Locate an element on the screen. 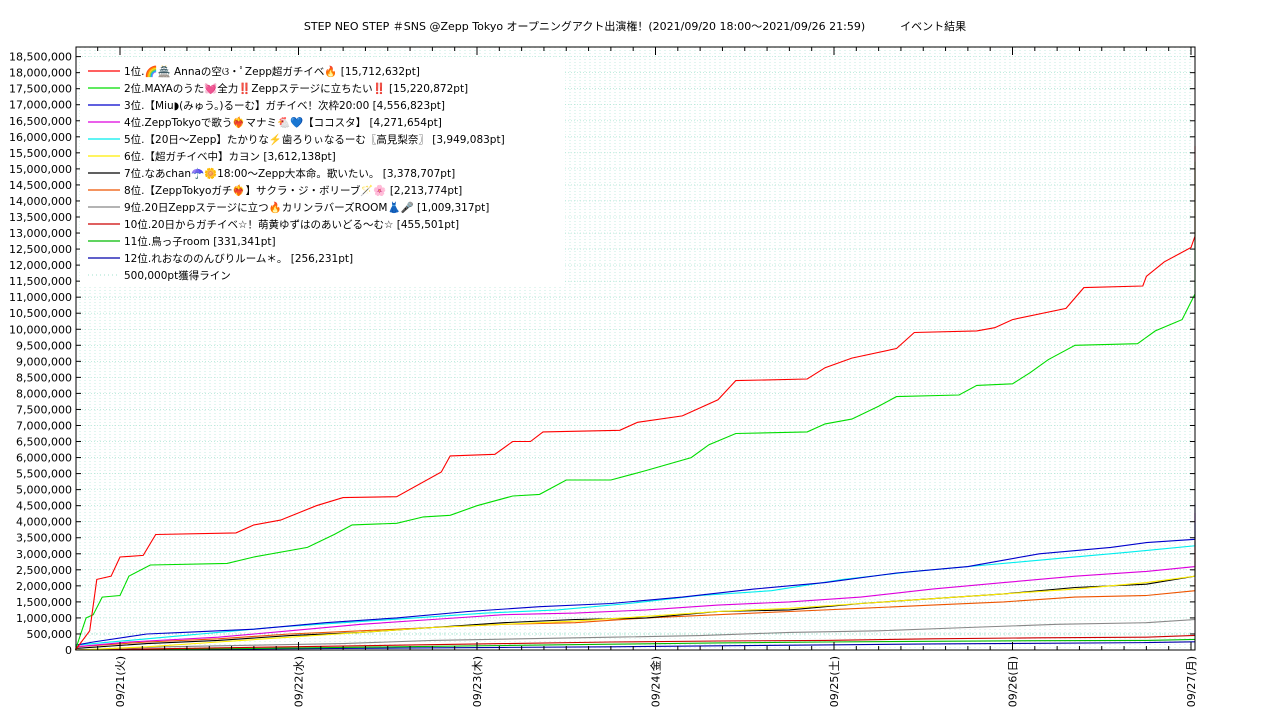  legend-item-threshold: 500,000pt獲得ライン is located at coordinates (177, 275).